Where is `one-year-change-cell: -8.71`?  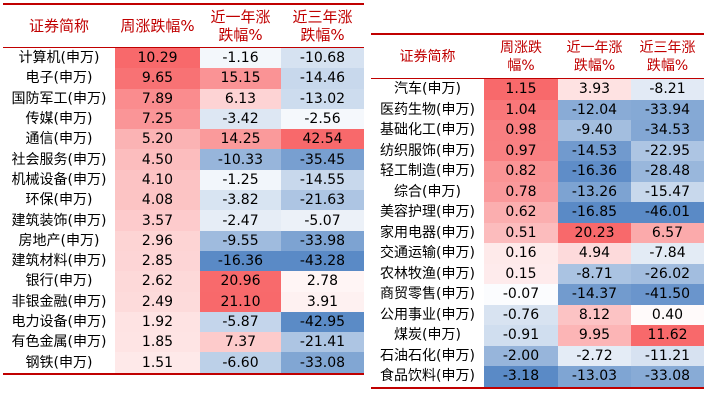
one-year-change-cell: -8.71 is located at coordinates (594, 273).